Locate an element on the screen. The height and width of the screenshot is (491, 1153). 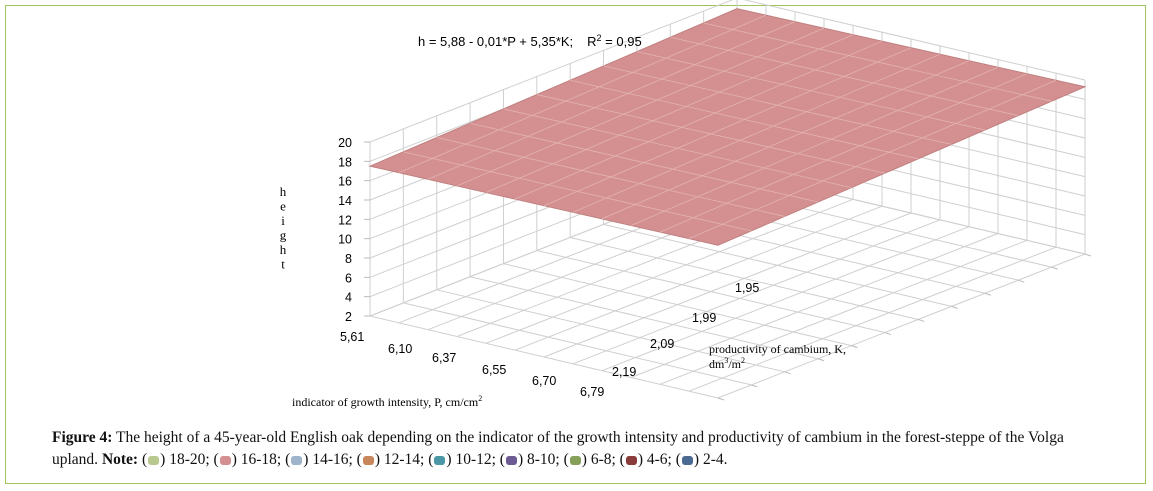
x-tick-label: 6,37 is located at coordinates (444, 358).